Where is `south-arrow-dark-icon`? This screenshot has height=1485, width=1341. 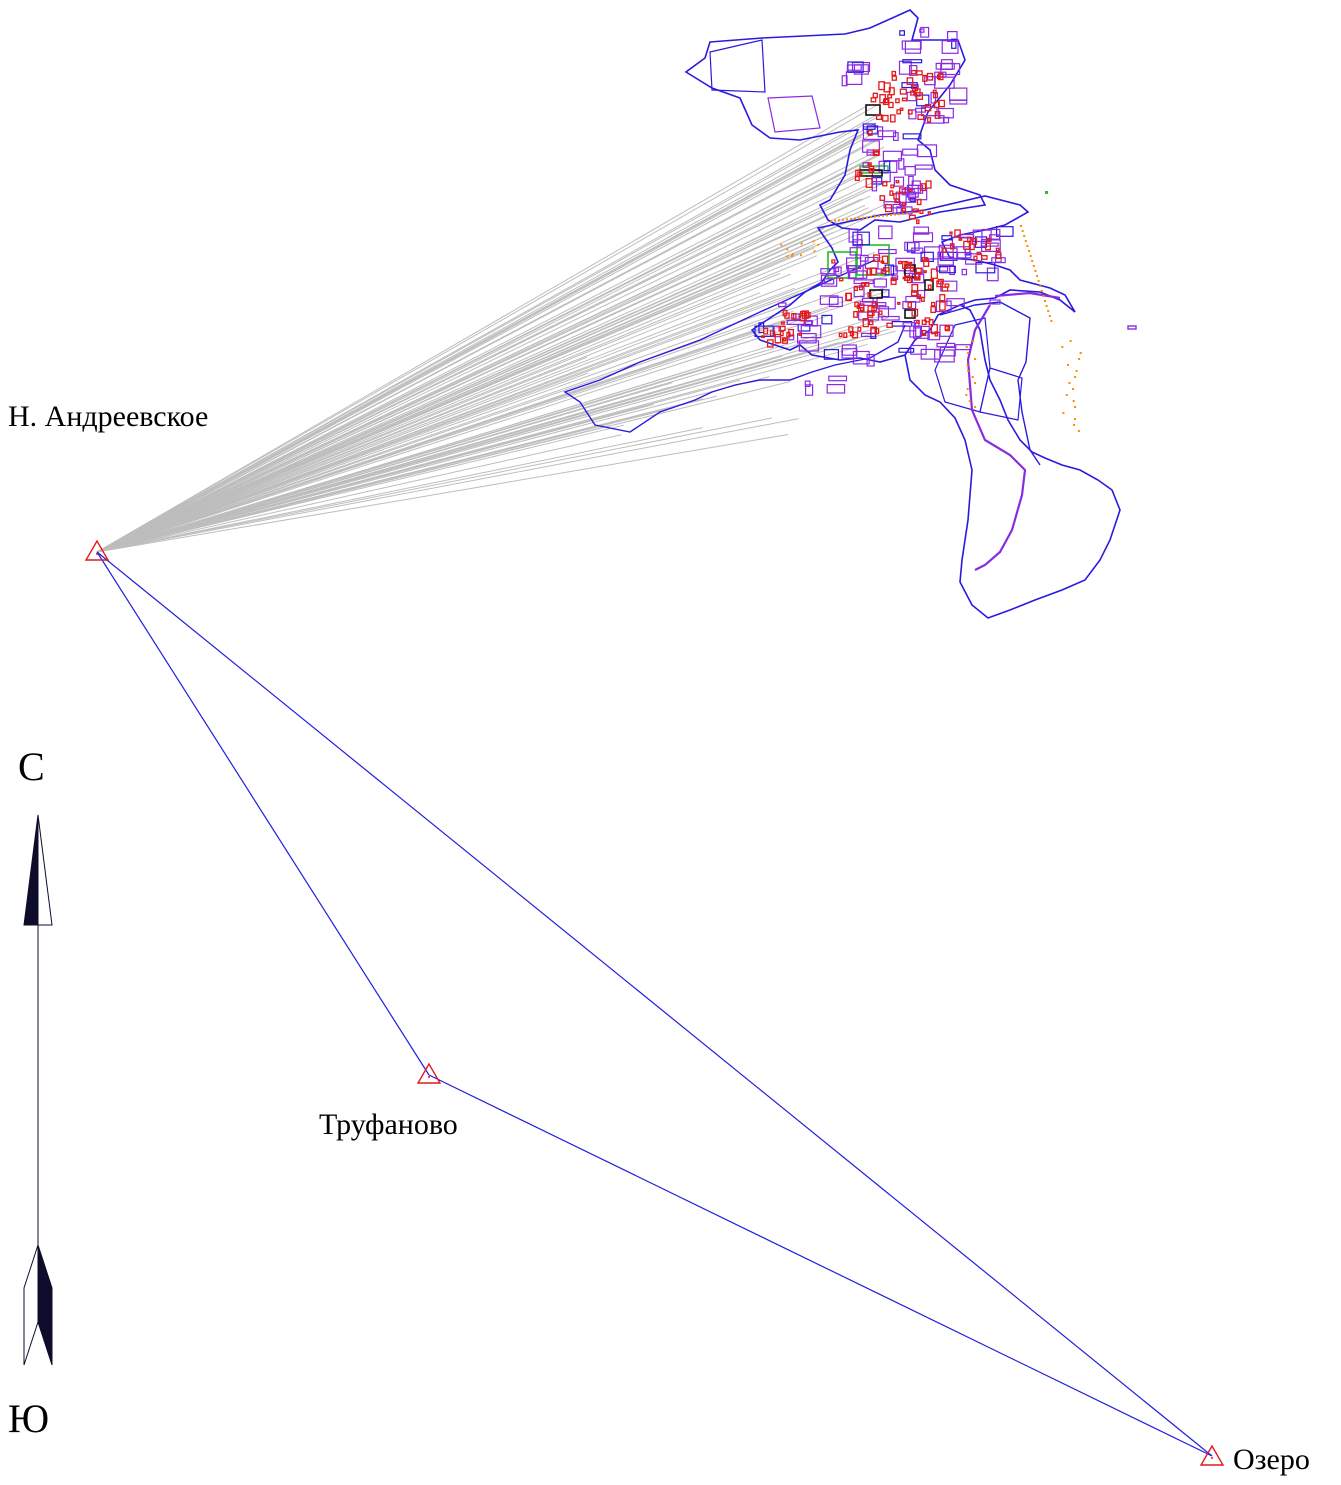 south-arrow-dark-icon is located at coordinates (45, 1305).